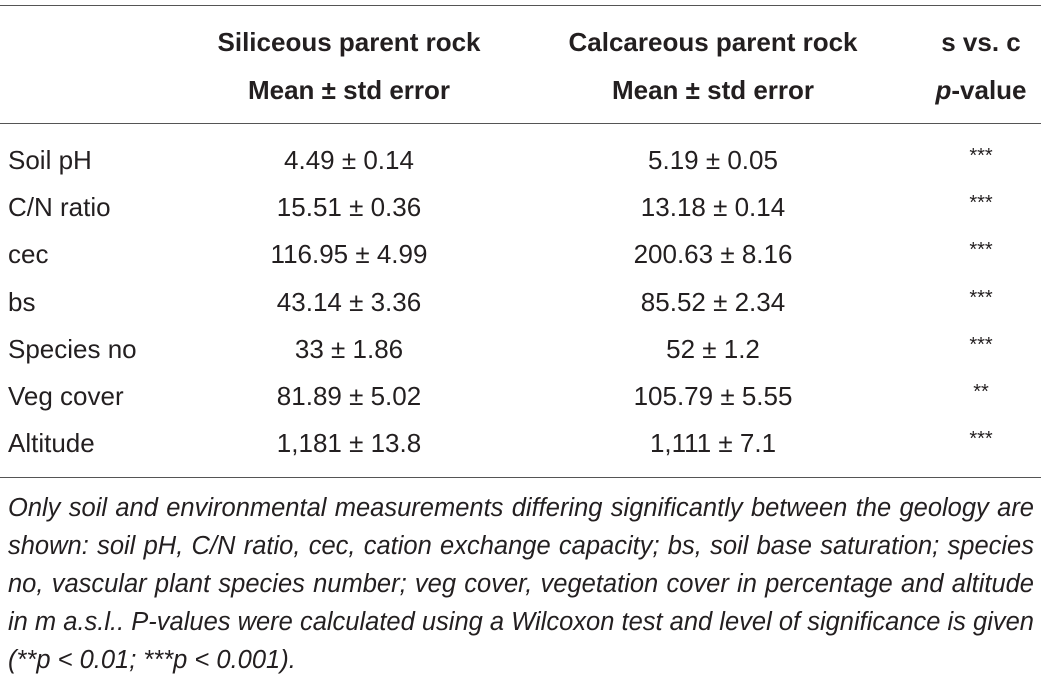  Describe the element at coordinates (349, 348) in the screenshot. I see `value-cell: 33 ± 1.86` at that location.